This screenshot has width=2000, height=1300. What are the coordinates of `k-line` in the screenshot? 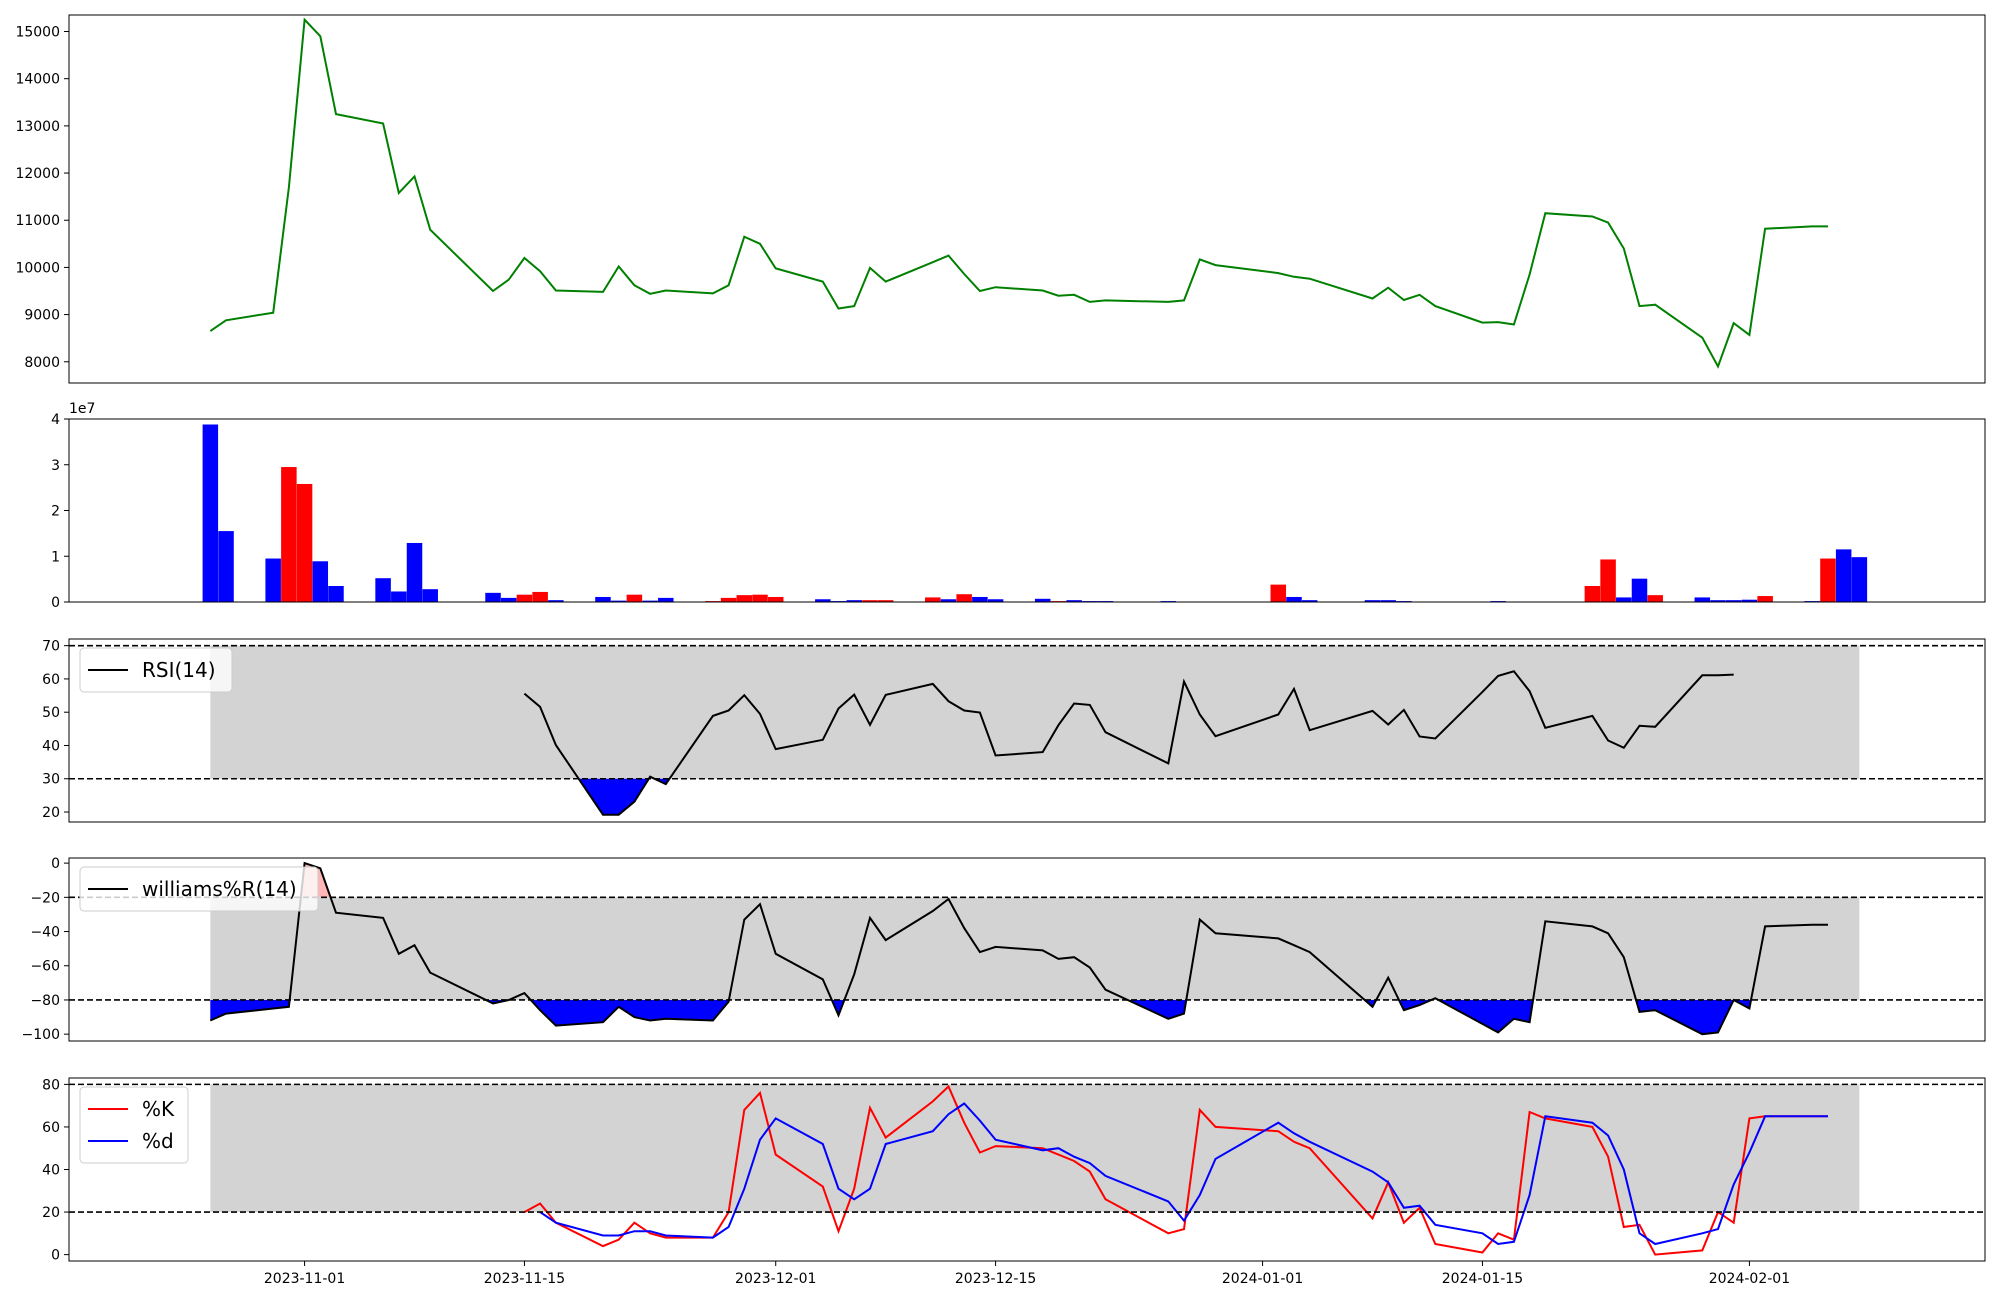 It's located at (1175, 1170).